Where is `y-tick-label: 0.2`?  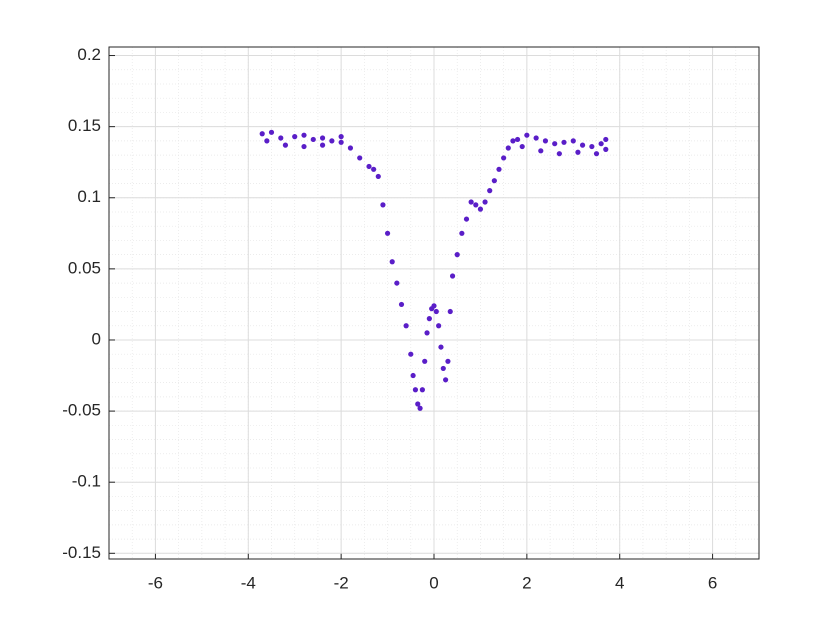 y-tick-label: 0.2 is located at coordinates (89, 54).